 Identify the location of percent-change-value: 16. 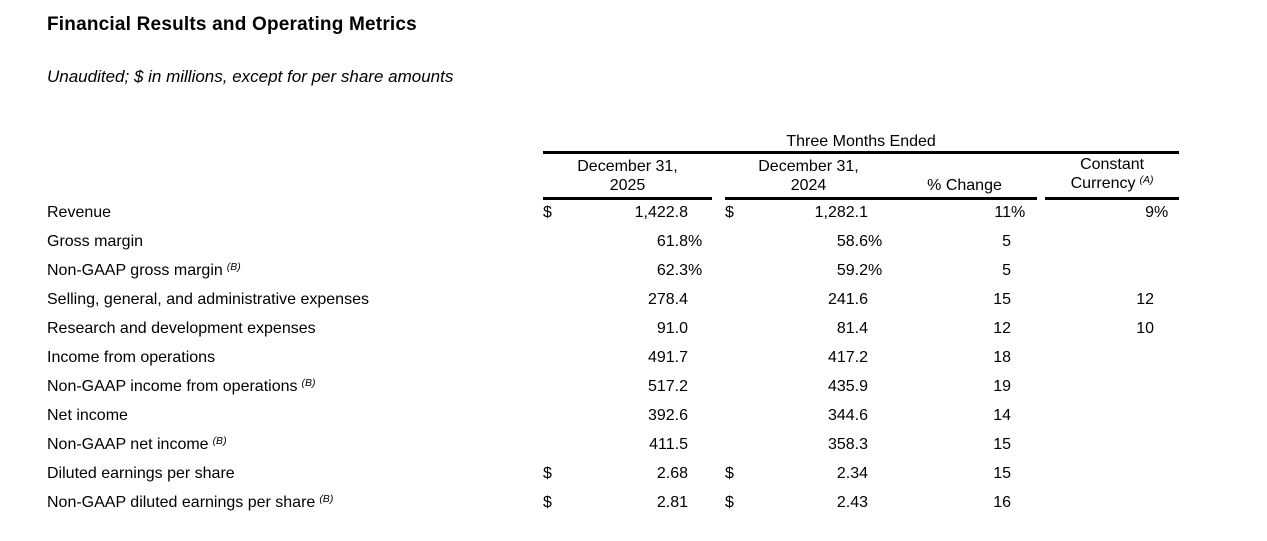
(1002, 502).